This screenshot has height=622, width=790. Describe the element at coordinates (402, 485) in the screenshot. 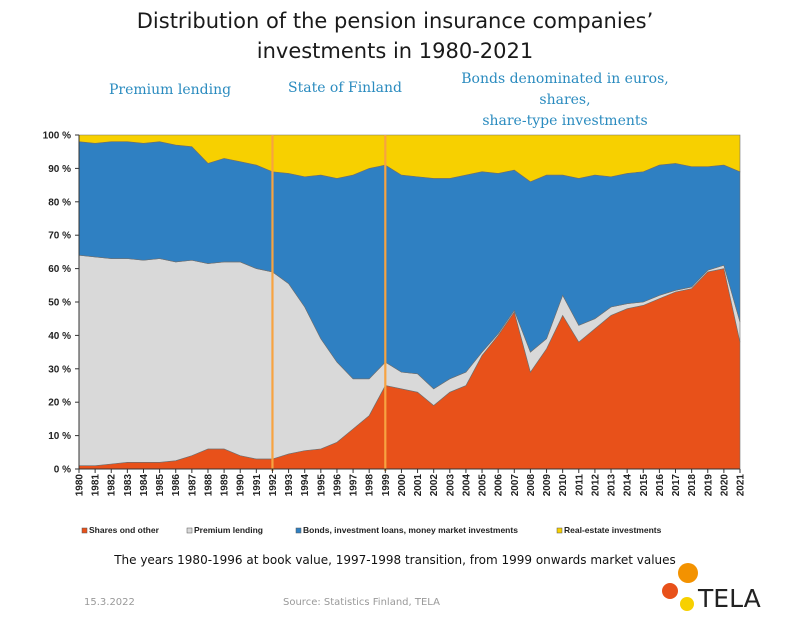

I see `x-tick-label: 2000` at that location.